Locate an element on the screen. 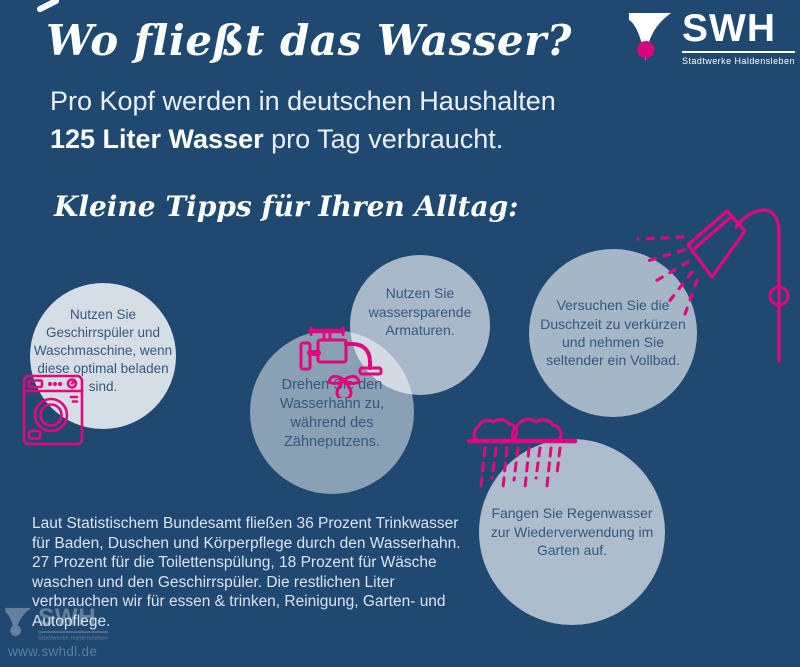 The height and width of the screenshot is (667, 800). subtitle-highlight: 125 Liter Wasser is located at coordinates (157, 139).